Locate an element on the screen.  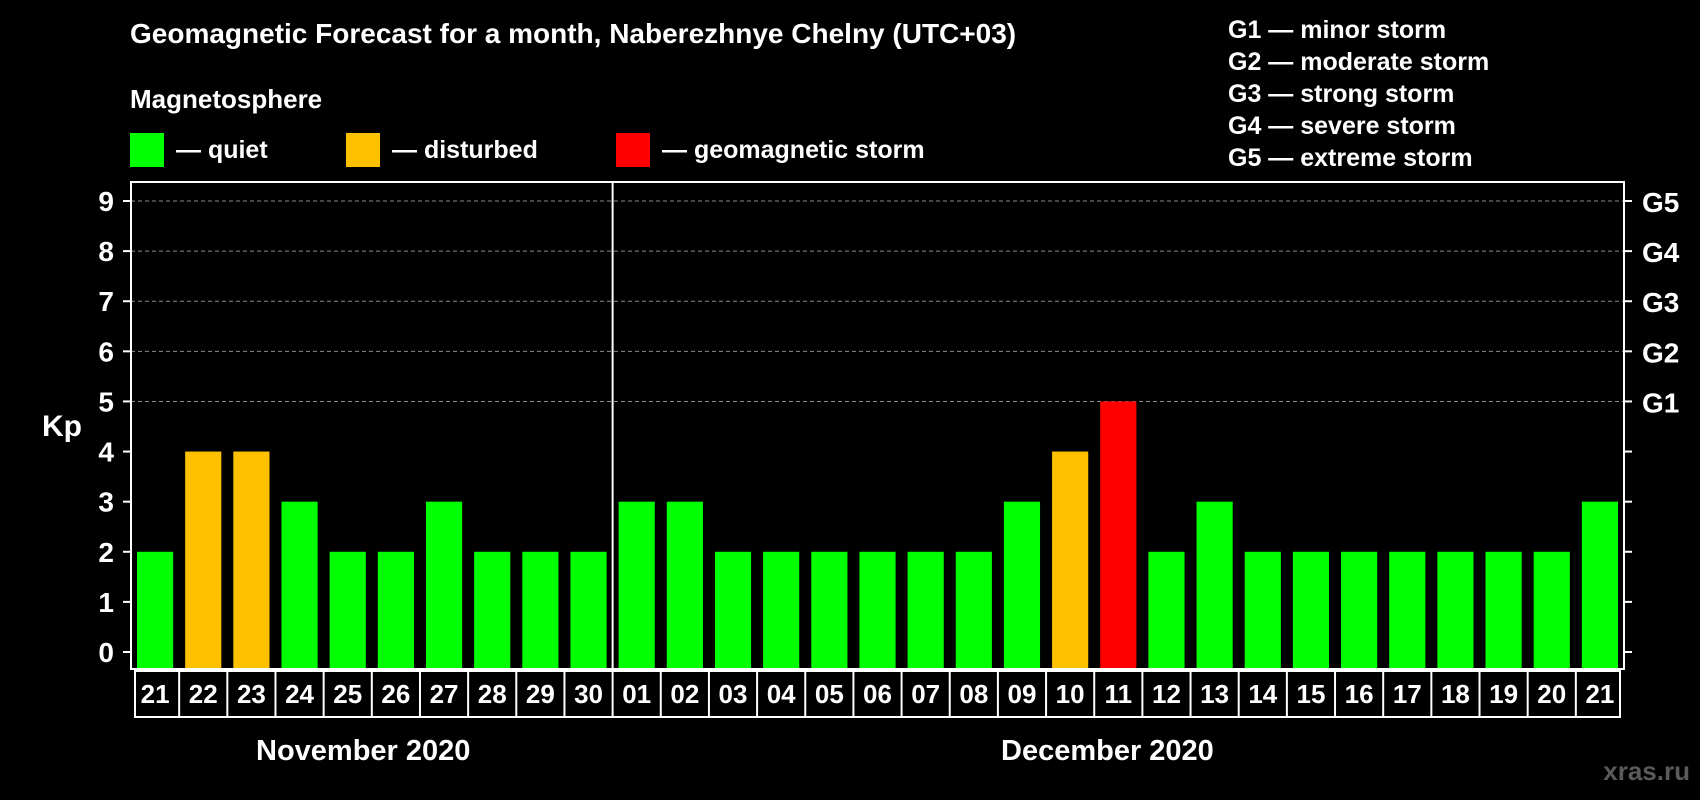
x-tick-label: 07 is located at coordinates (925, 694).